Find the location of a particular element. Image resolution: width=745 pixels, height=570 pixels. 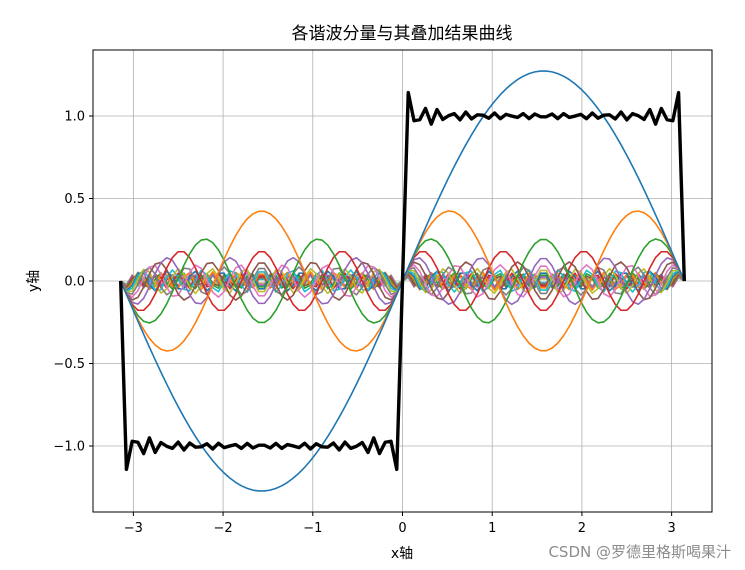

x-axis-ticks: −3 −2 −1 0 1 2 3 is located at coordinates (400, 524).